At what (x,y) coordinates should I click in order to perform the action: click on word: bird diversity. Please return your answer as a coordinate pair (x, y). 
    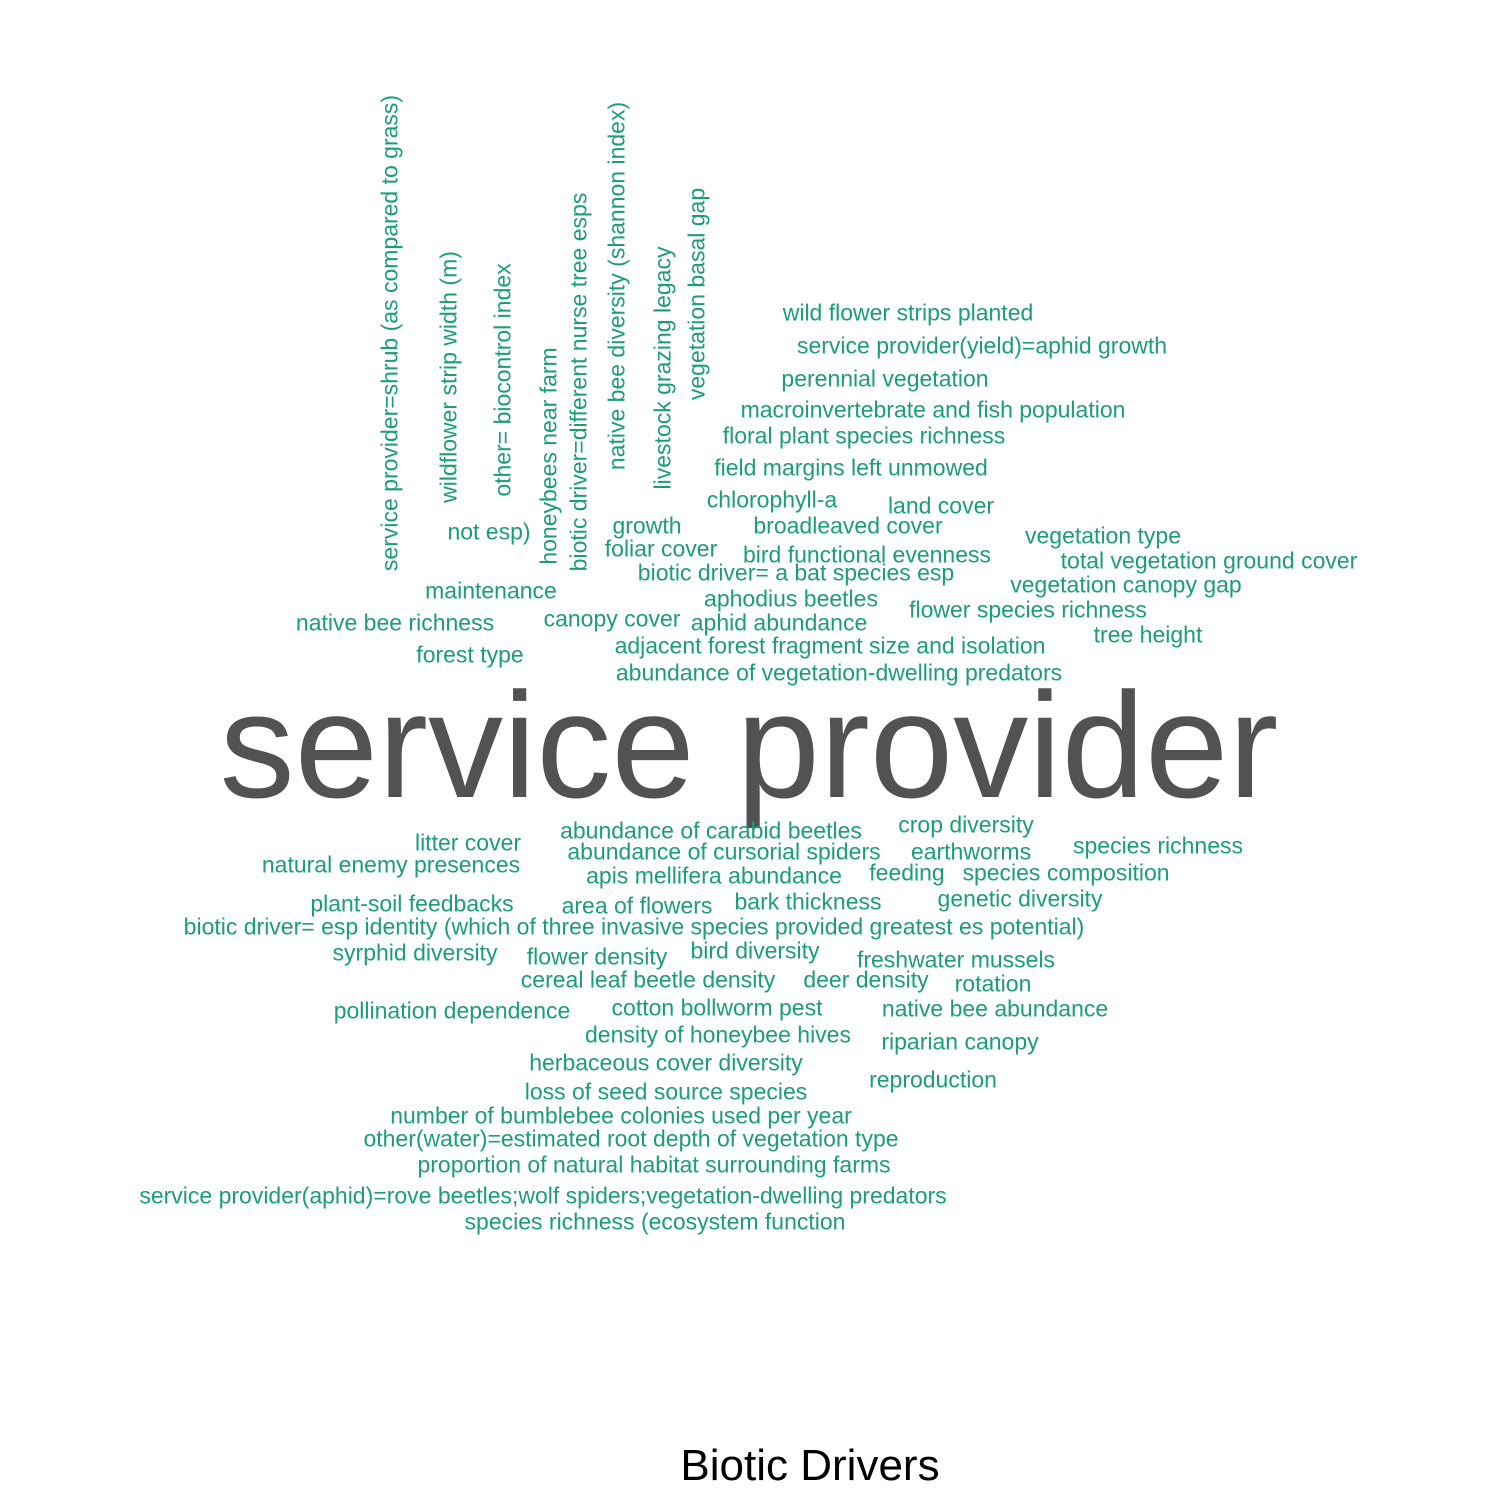
    Looking at the image, I should click on (755, 950).